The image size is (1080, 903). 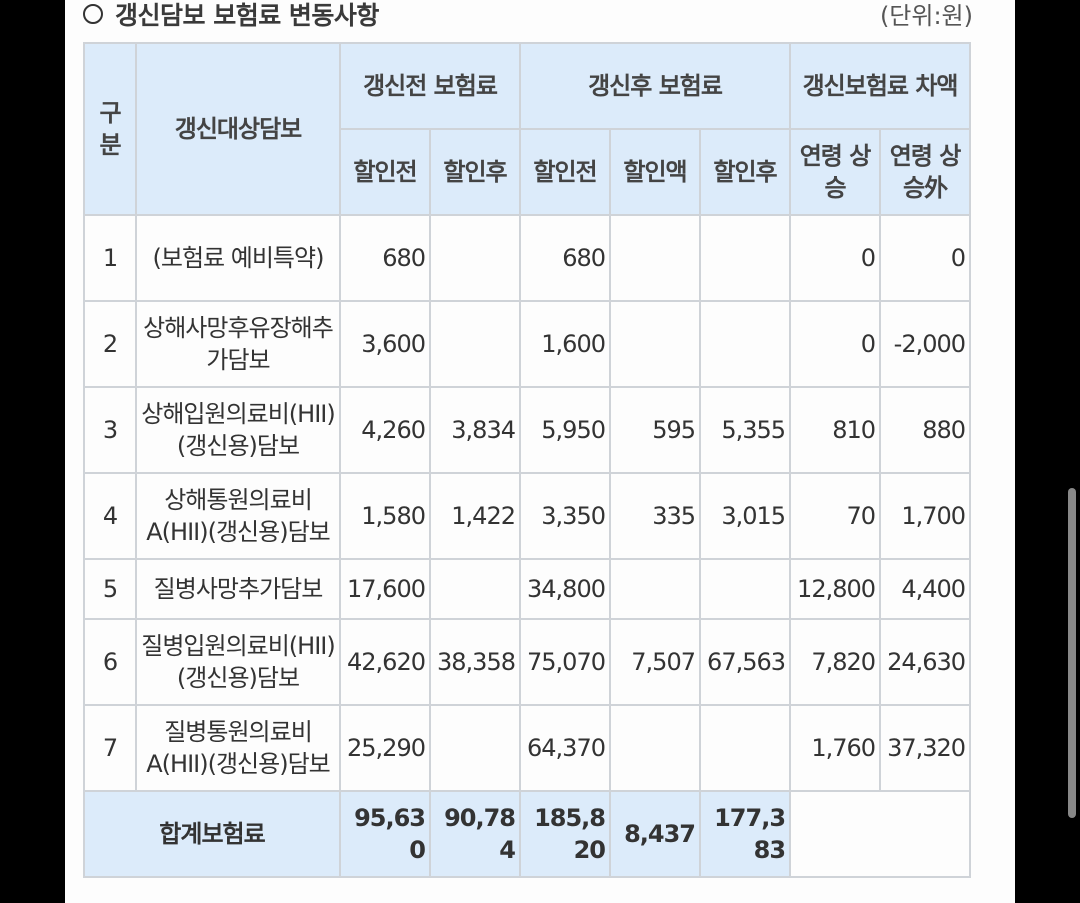 What do you see at coordinates (925, 430) in the screenshot?
I see `age-other-value: 880` at bounding box center [925, 430].